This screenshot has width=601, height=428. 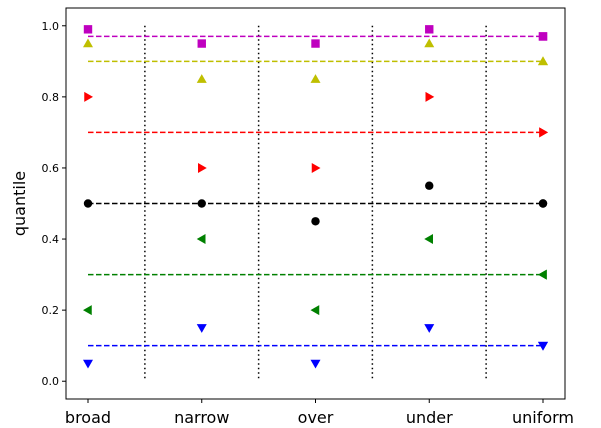 What do you see at coordinates (543, 417) in the screenshot?
I see `x-tick-label-uniform: uniform` at bounding box center [543, 417].